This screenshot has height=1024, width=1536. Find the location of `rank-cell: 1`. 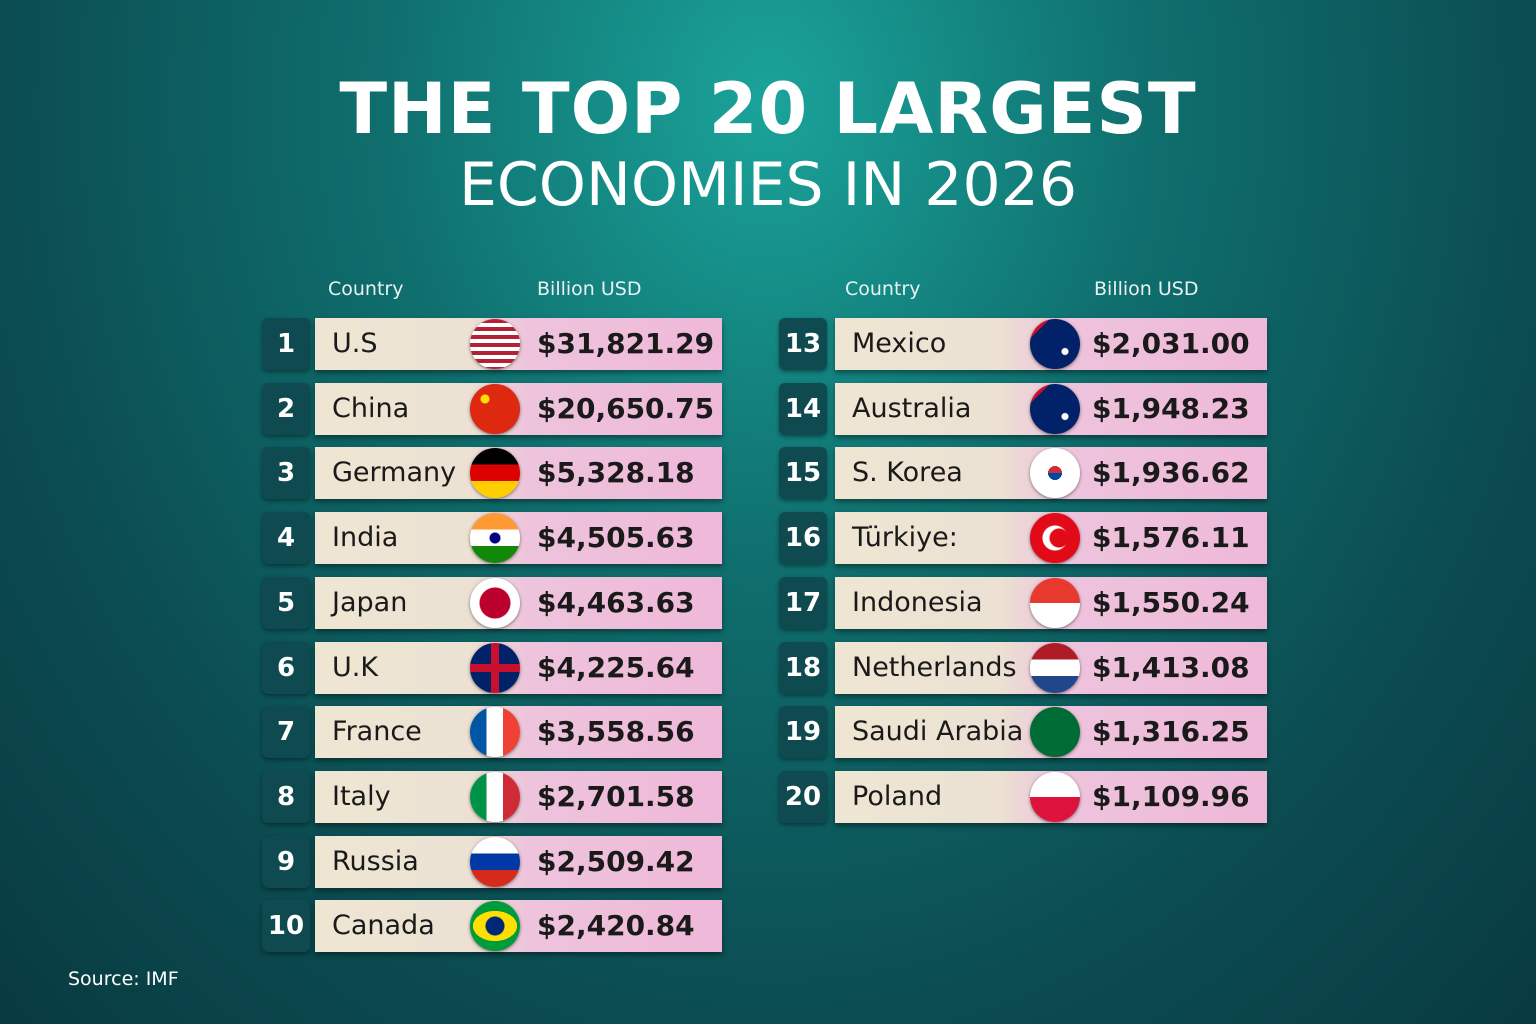

rank-cell: 1 is located at coordinates (286, 344).